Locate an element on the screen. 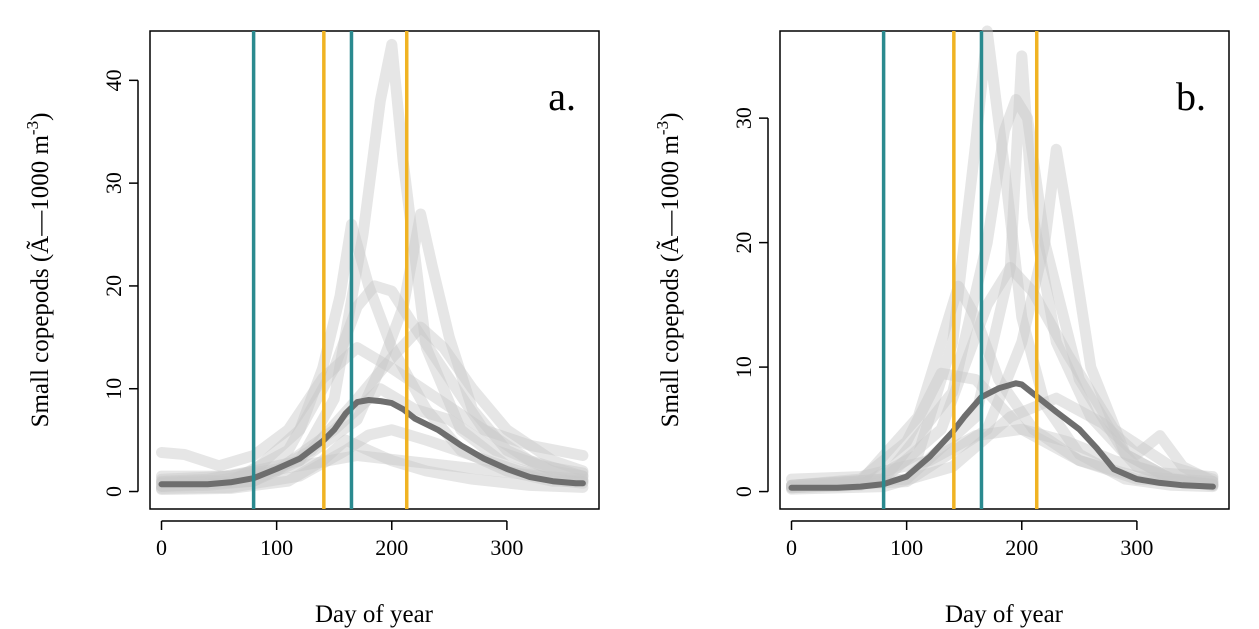 This screenshot has height=629, width=1259. panel-a-mean-series is located at coordinates (372, 442).